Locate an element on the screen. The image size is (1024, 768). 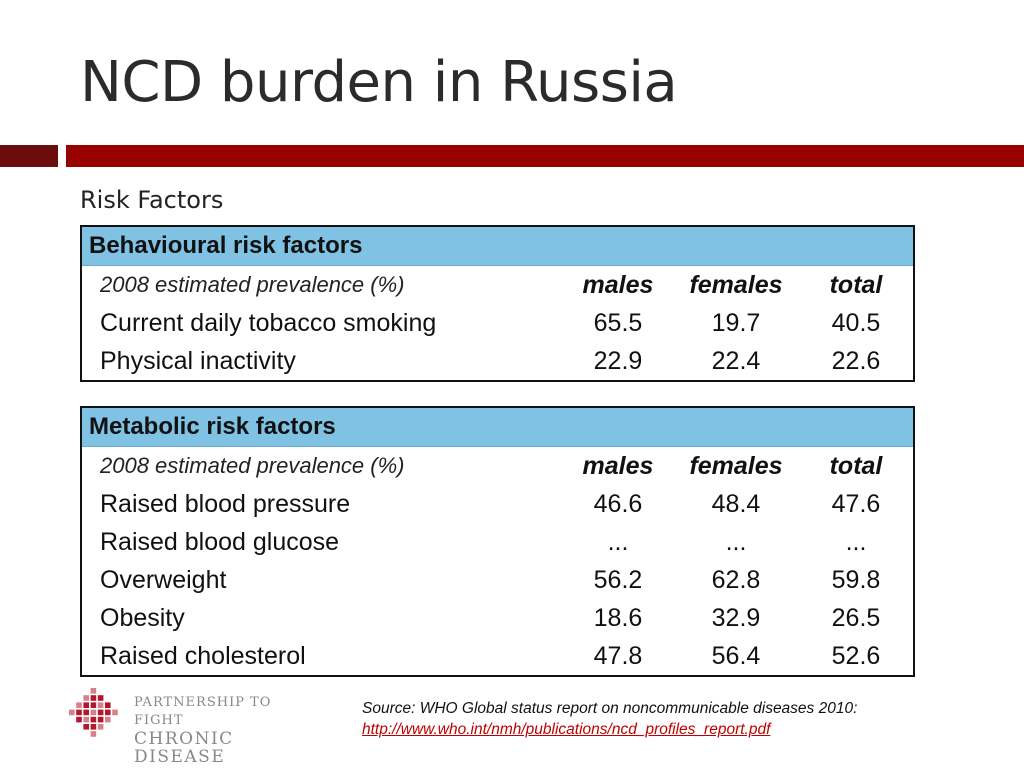
cell-males: 22.9 is located at coordinates (618, 361).